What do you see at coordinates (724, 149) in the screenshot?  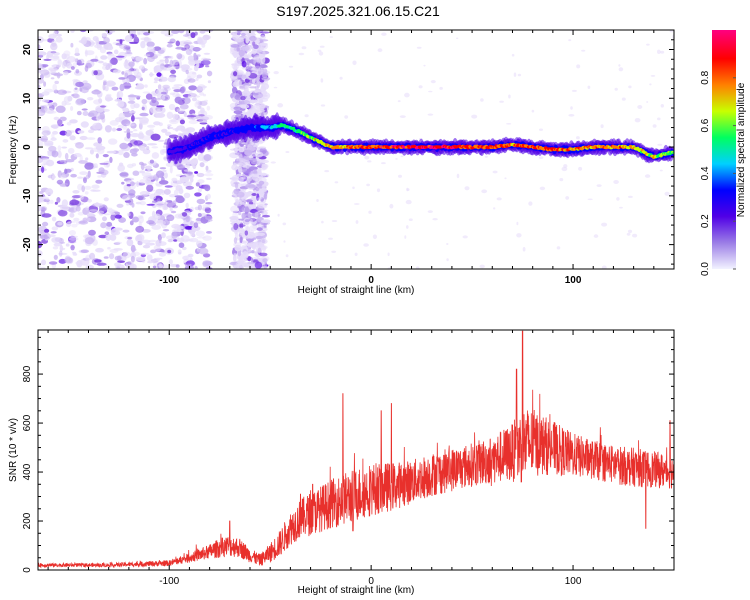 I see `colorbar-gradient` at bounding box center [724, 149].